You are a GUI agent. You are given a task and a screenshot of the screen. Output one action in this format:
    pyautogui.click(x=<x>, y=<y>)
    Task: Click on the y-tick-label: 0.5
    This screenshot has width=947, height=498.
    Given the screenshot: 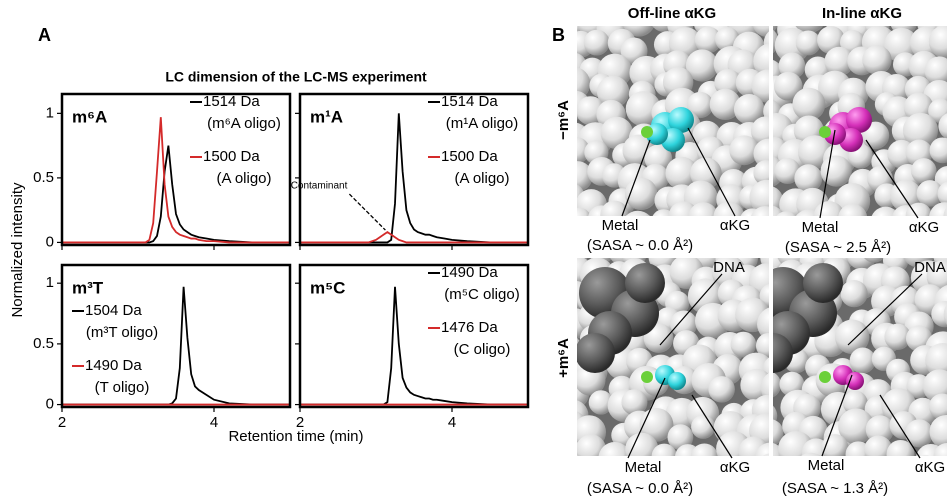 What is the action you would take?
    pyautogui.click(x=43, y=343)
    